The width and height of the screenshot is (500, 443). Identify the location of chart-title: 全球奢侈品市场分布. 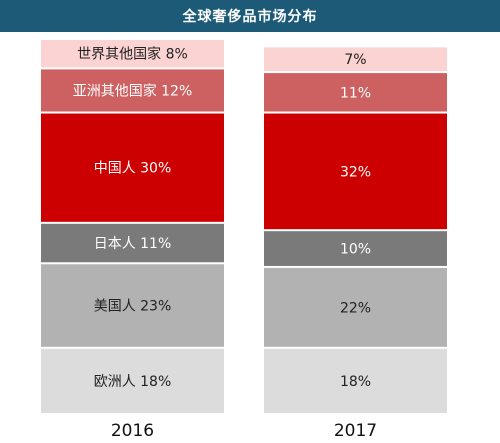
(250, 17).